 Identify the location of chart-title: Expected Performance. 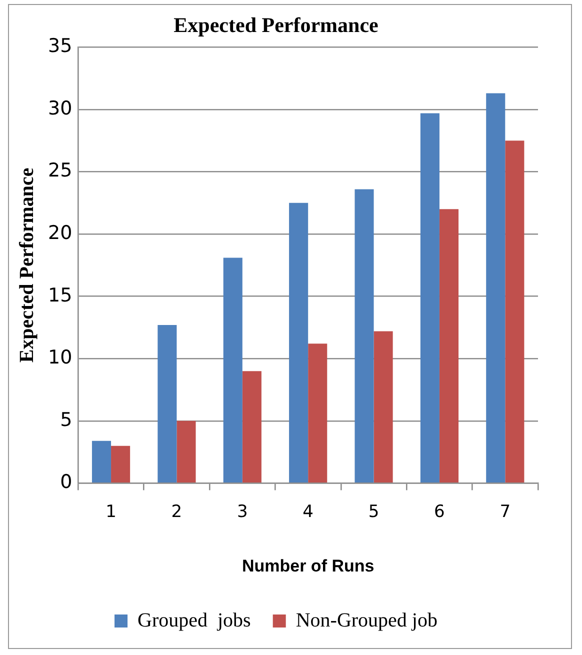
(276, 25).